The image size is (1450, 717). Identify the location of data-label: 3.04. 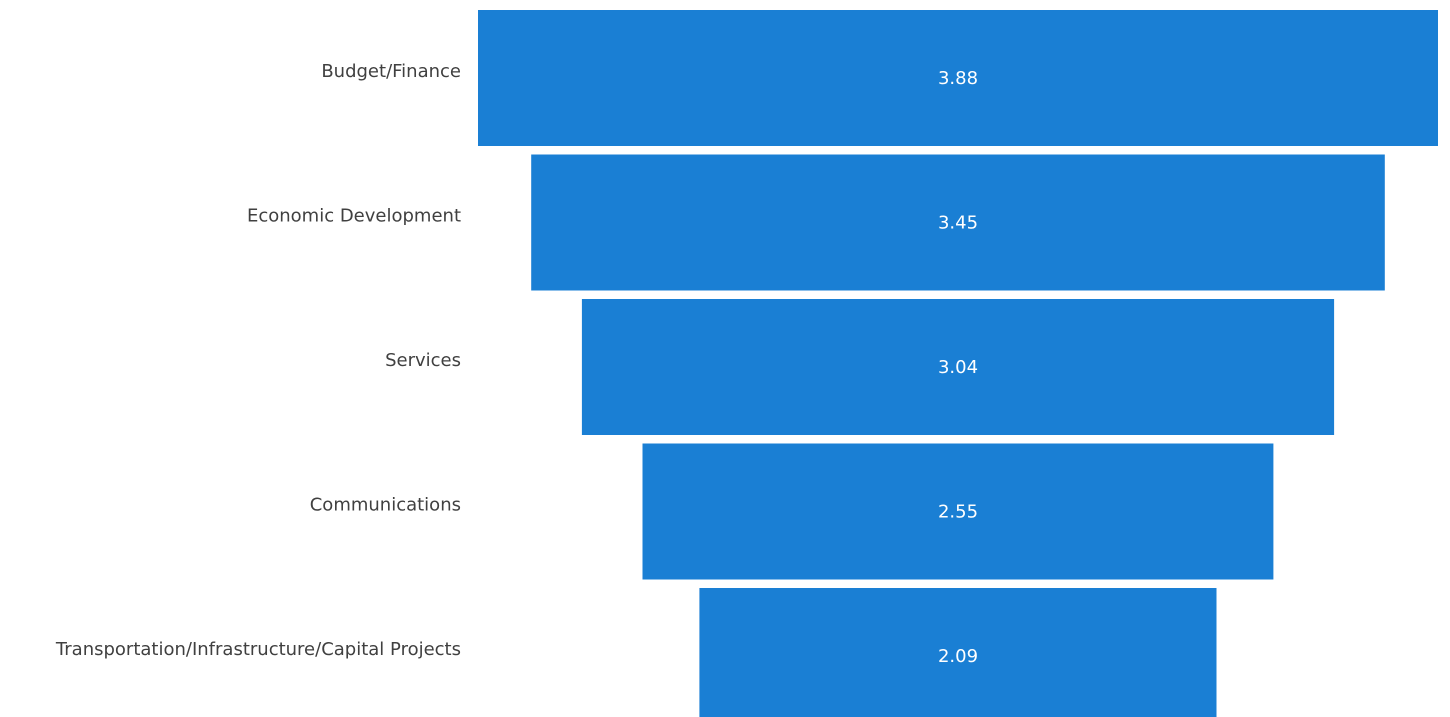
(958, 367).